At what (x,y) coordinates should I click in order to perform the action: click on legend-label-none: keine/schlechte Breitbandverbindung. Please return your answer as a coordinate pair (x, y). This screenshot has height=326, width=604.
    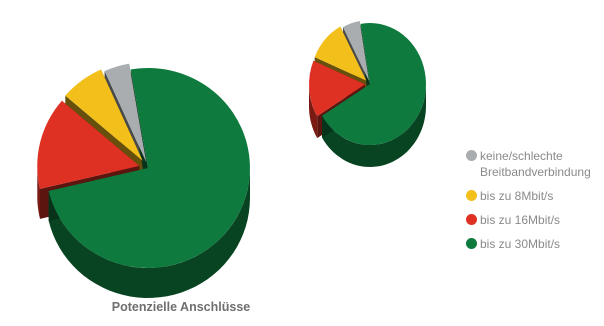
    Looking at the image, I should click on (535, 164).